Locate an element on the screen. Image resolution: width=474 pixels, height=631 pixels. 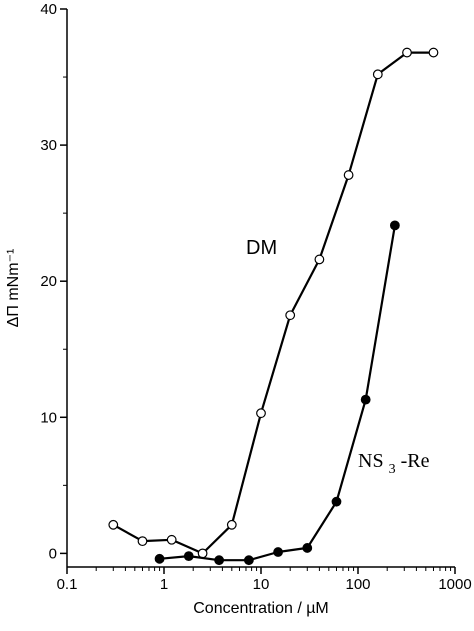
series-label-dm: DM is located at coordinates (261, 248).